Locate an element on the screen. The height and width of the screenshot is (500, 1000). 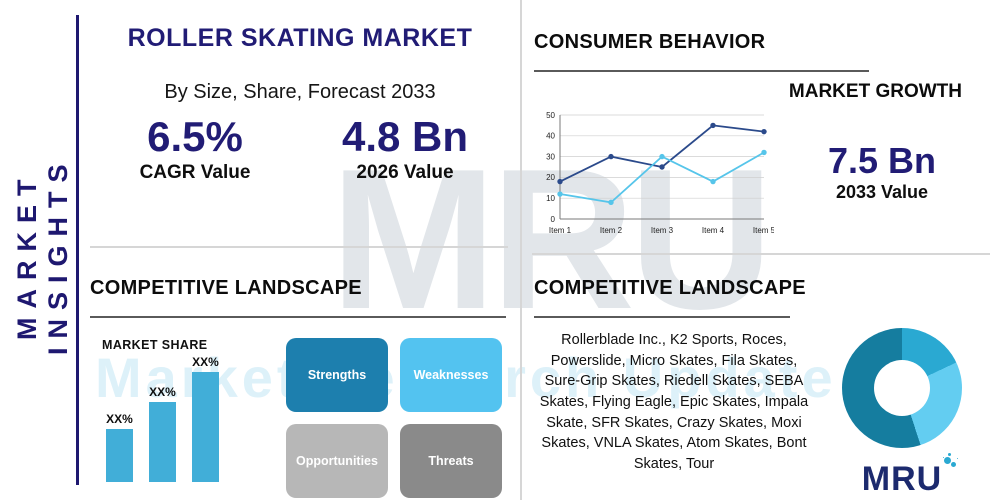
swot-threats: Threats is located at coordinates (451, 461).